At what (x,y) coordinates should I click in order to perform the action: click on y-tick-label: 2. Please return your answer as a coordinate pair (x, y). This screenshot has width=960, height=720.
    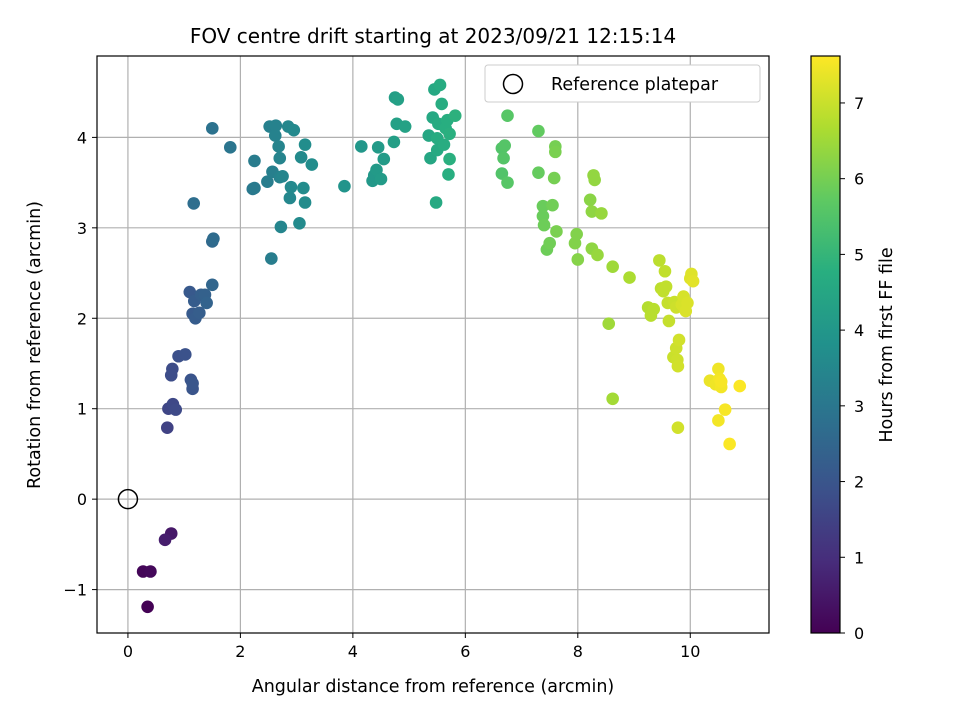
    Looking at the image, I should click on (82, 318).